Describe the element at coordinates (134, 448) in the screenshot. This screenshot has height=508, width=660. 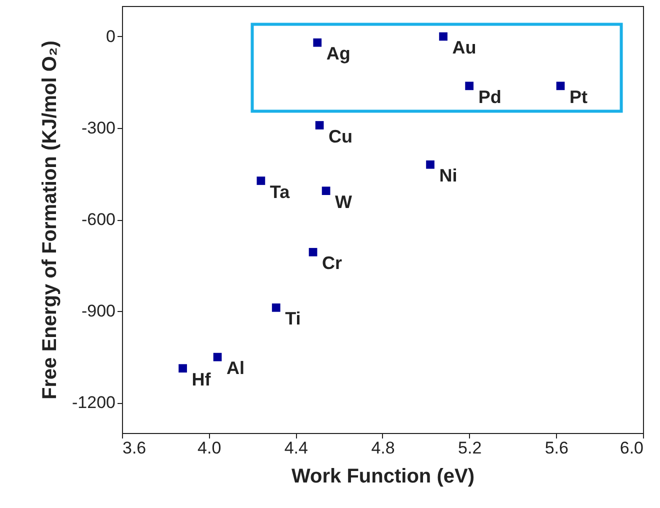
I see `x-tick-label: 3.6` at that location.